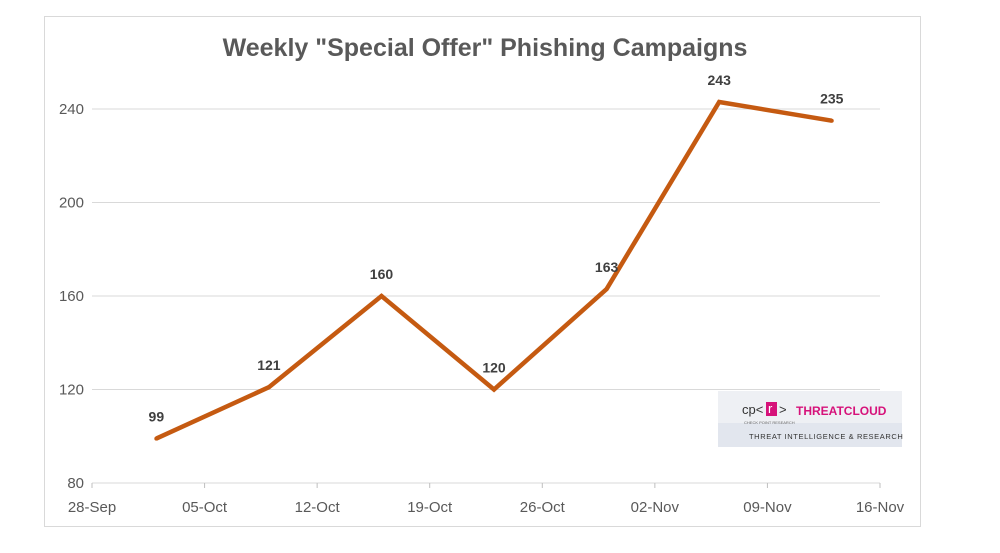 Image resolution: width=1000 pixels, height=553 pixels. What do you see at coordinates (720, 80) in the screenshot?
I see `data-label: 243` at bounding box center [720, 80].